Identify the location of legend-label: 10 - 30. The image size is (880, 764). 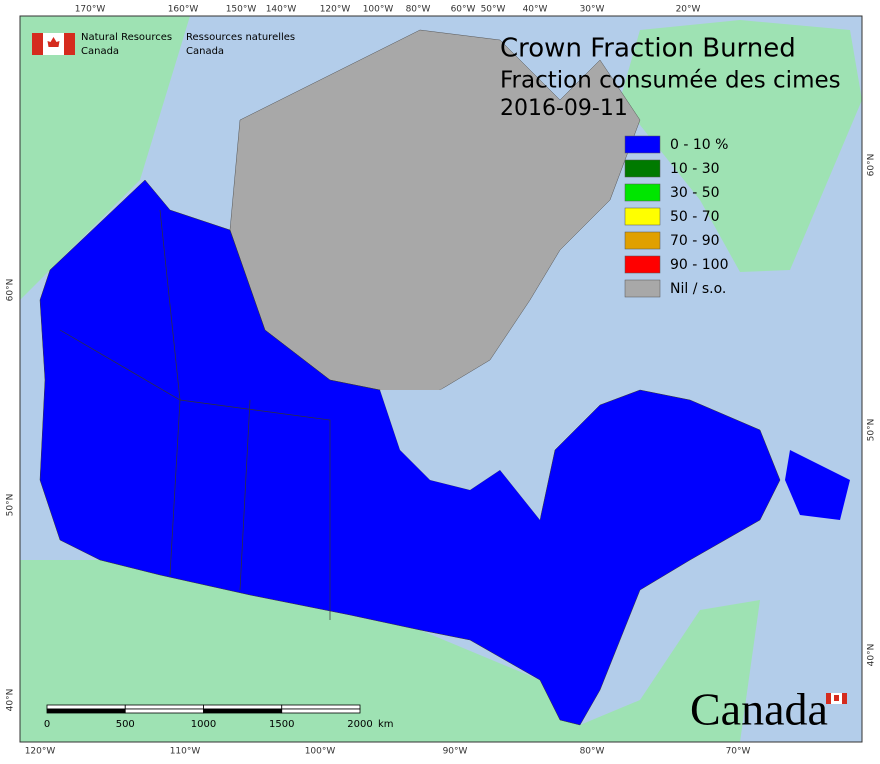
(695, 169).